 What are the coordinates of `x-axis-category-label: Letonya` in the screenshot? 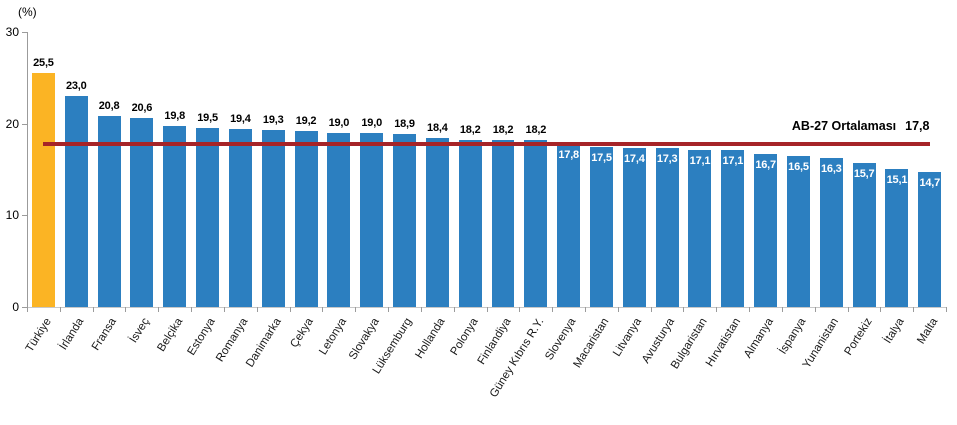 It's located at (333, 337).